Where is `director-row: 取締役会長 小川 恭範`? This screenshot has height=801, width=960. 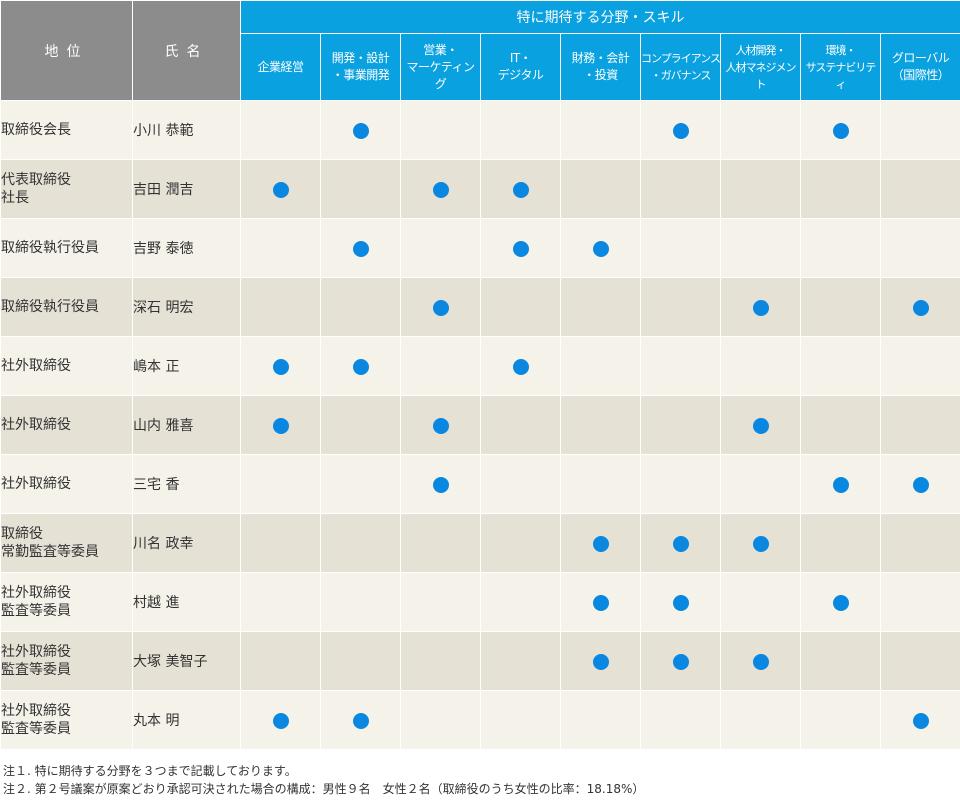
director-row: 取締役会長 小川 恭範 is located at coordinates (480, 130).